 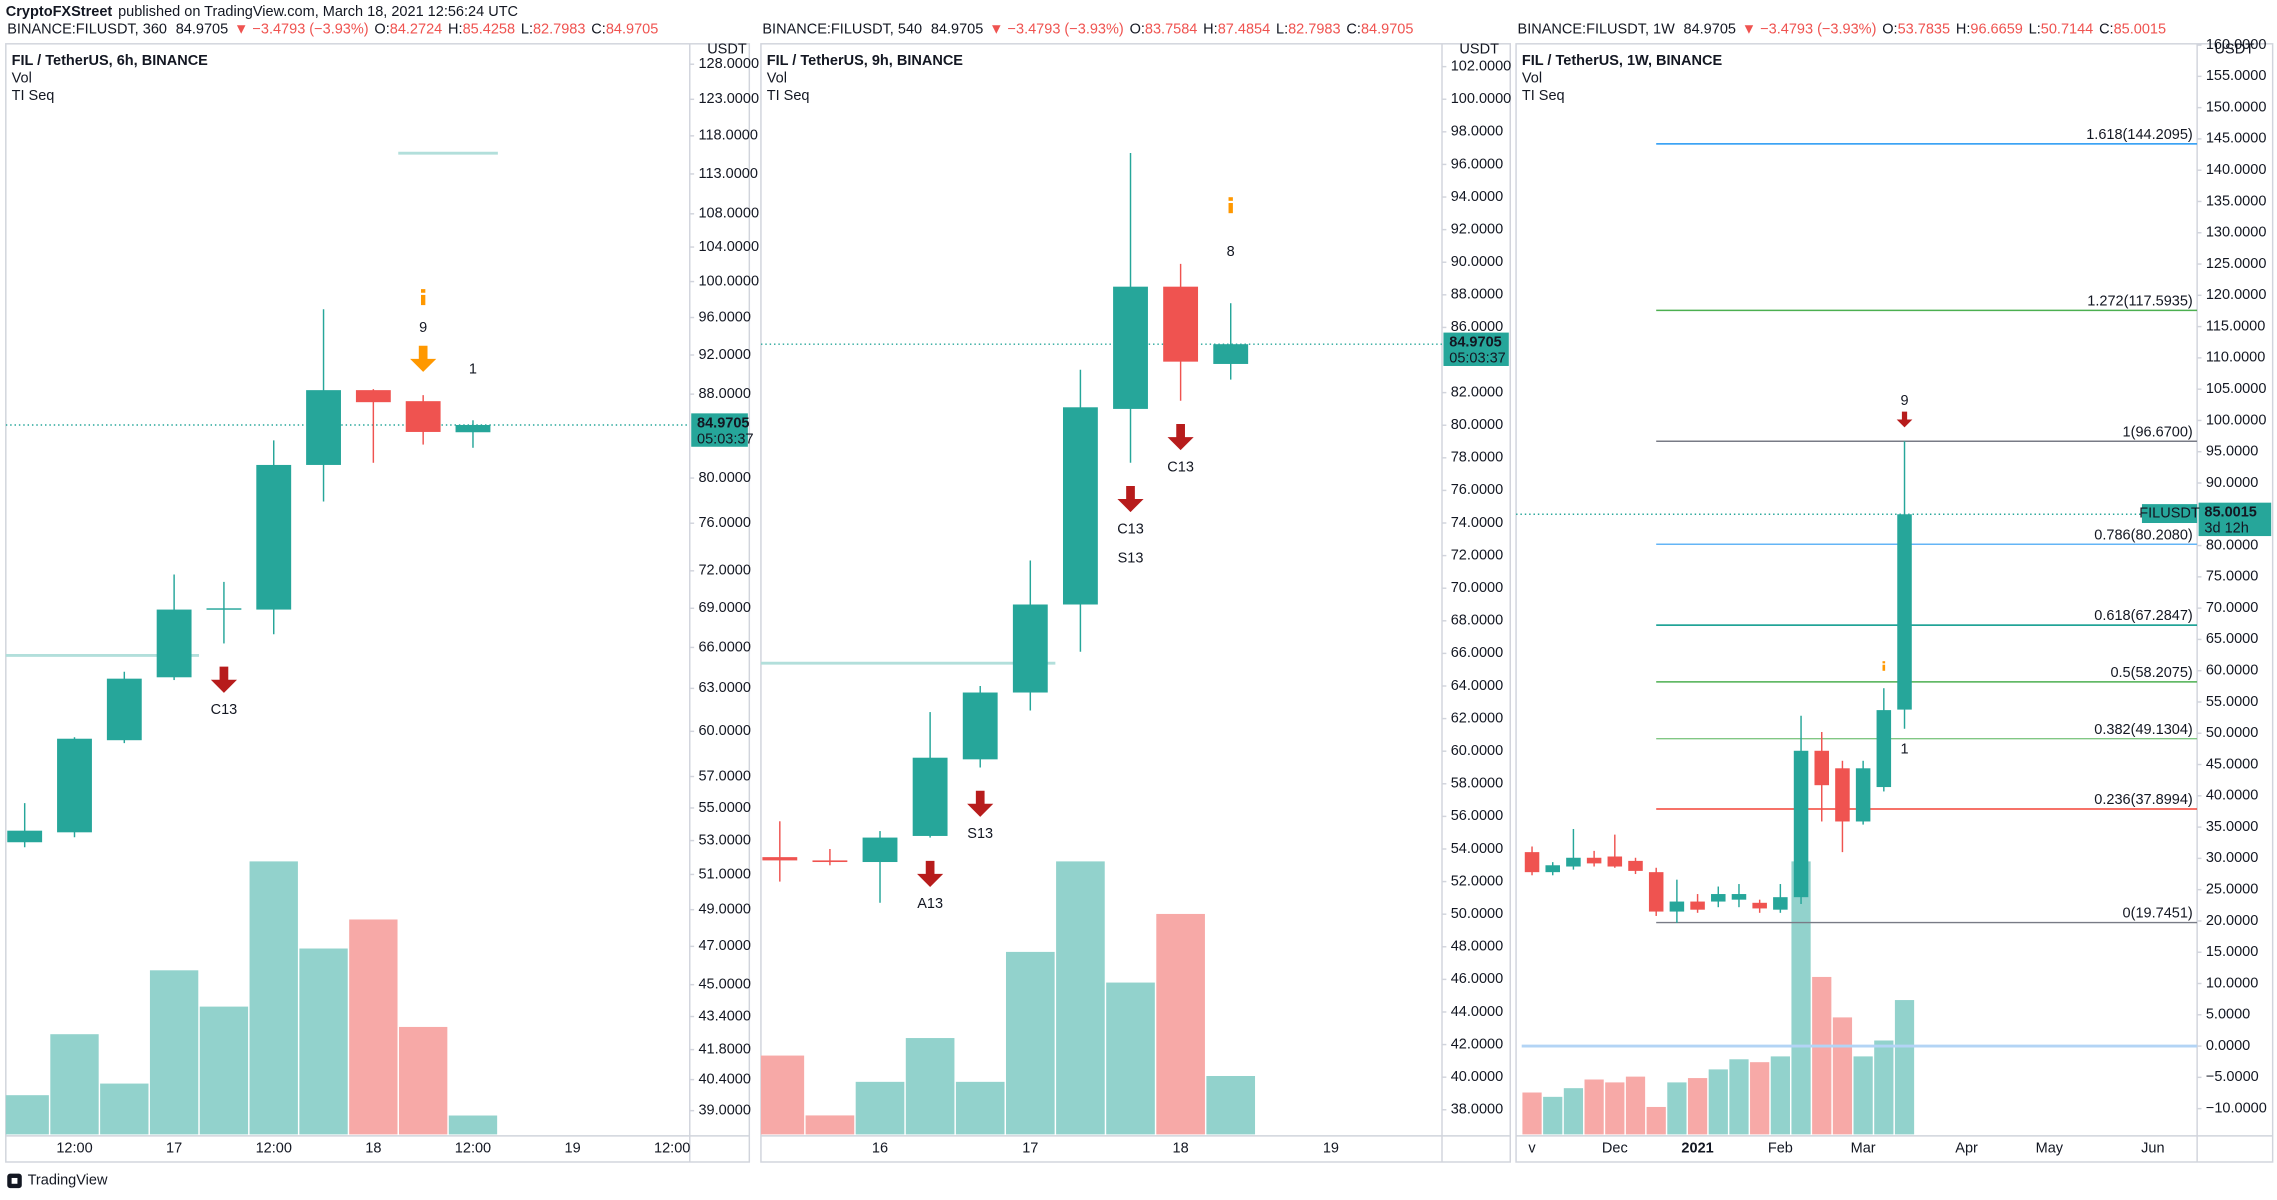 I want to click on currency: USDT, so click(x=1479, y=49).